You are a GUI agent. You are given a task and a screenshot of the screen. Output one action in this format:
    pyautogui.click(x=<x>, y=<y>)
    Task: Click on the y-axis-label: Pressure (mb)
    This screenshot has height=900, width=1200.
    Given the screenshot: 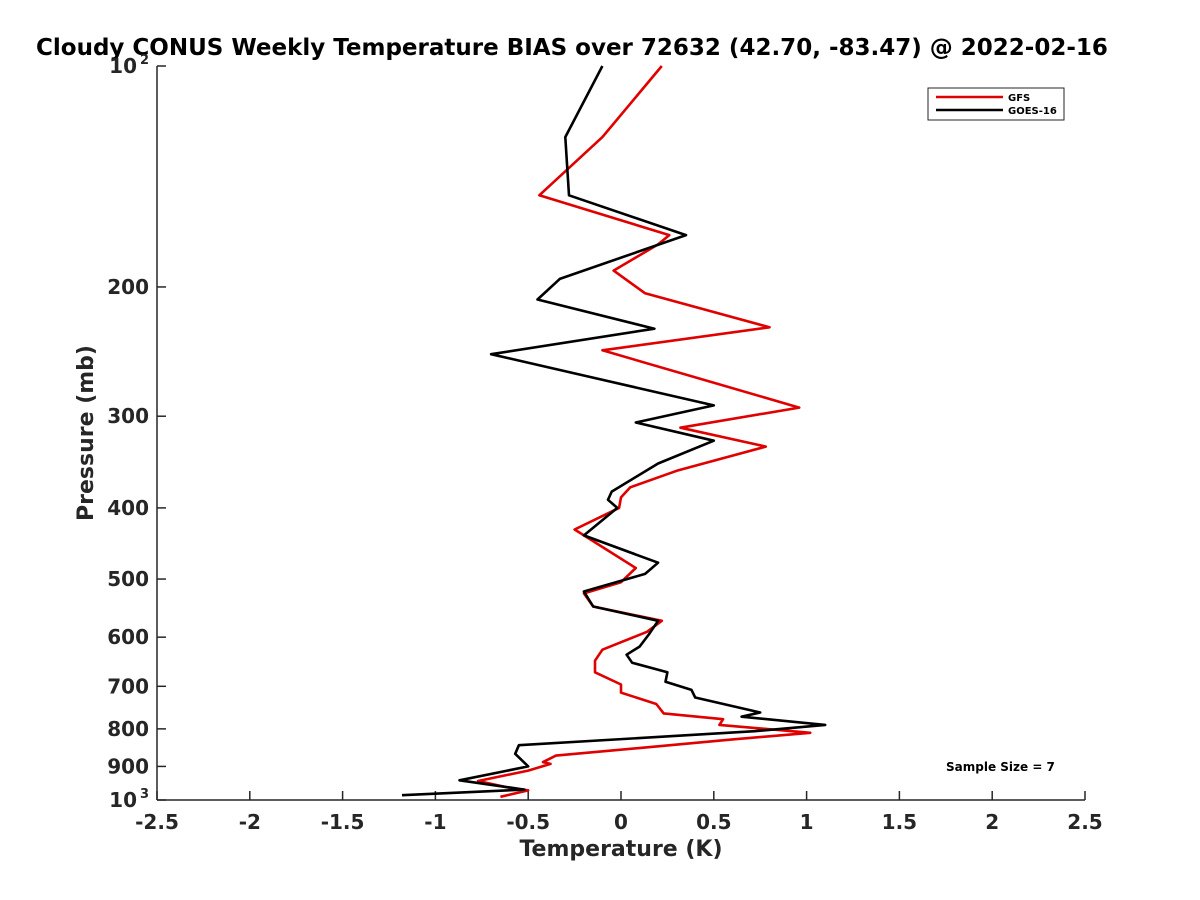 What is the action you would take?
    pyautogui.click(x=86, y=433)
    